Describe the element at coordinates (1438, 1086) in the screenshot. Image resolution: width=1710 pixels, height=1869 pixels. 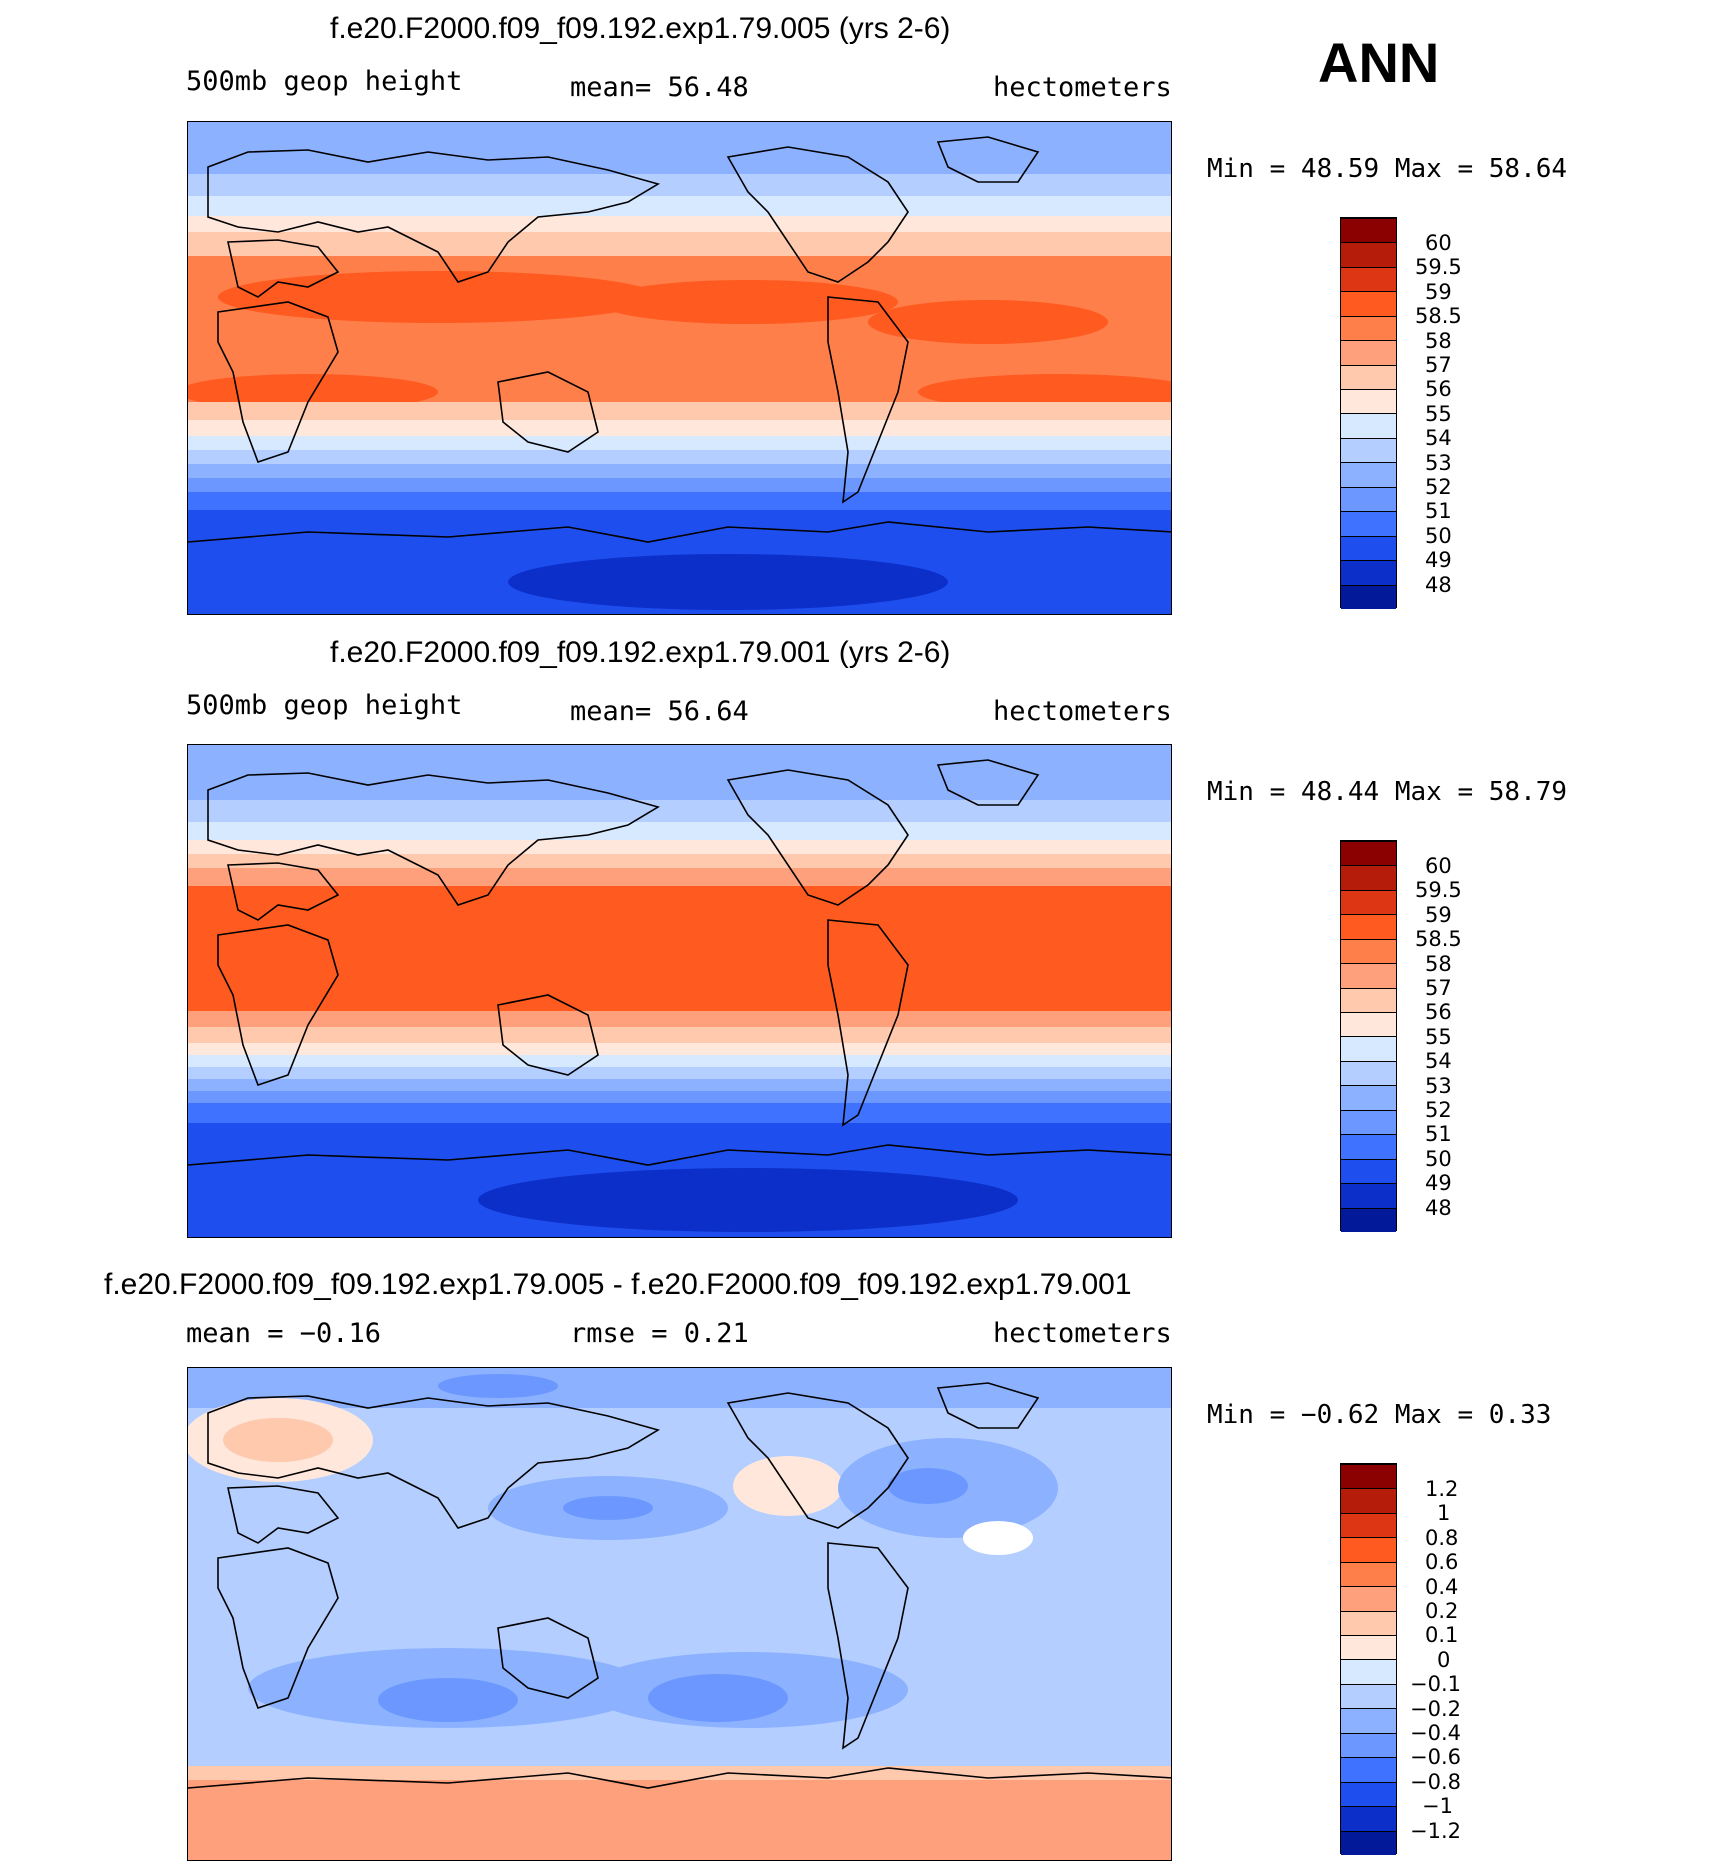
I see `p2-cbar-label-9: 53` at that location.